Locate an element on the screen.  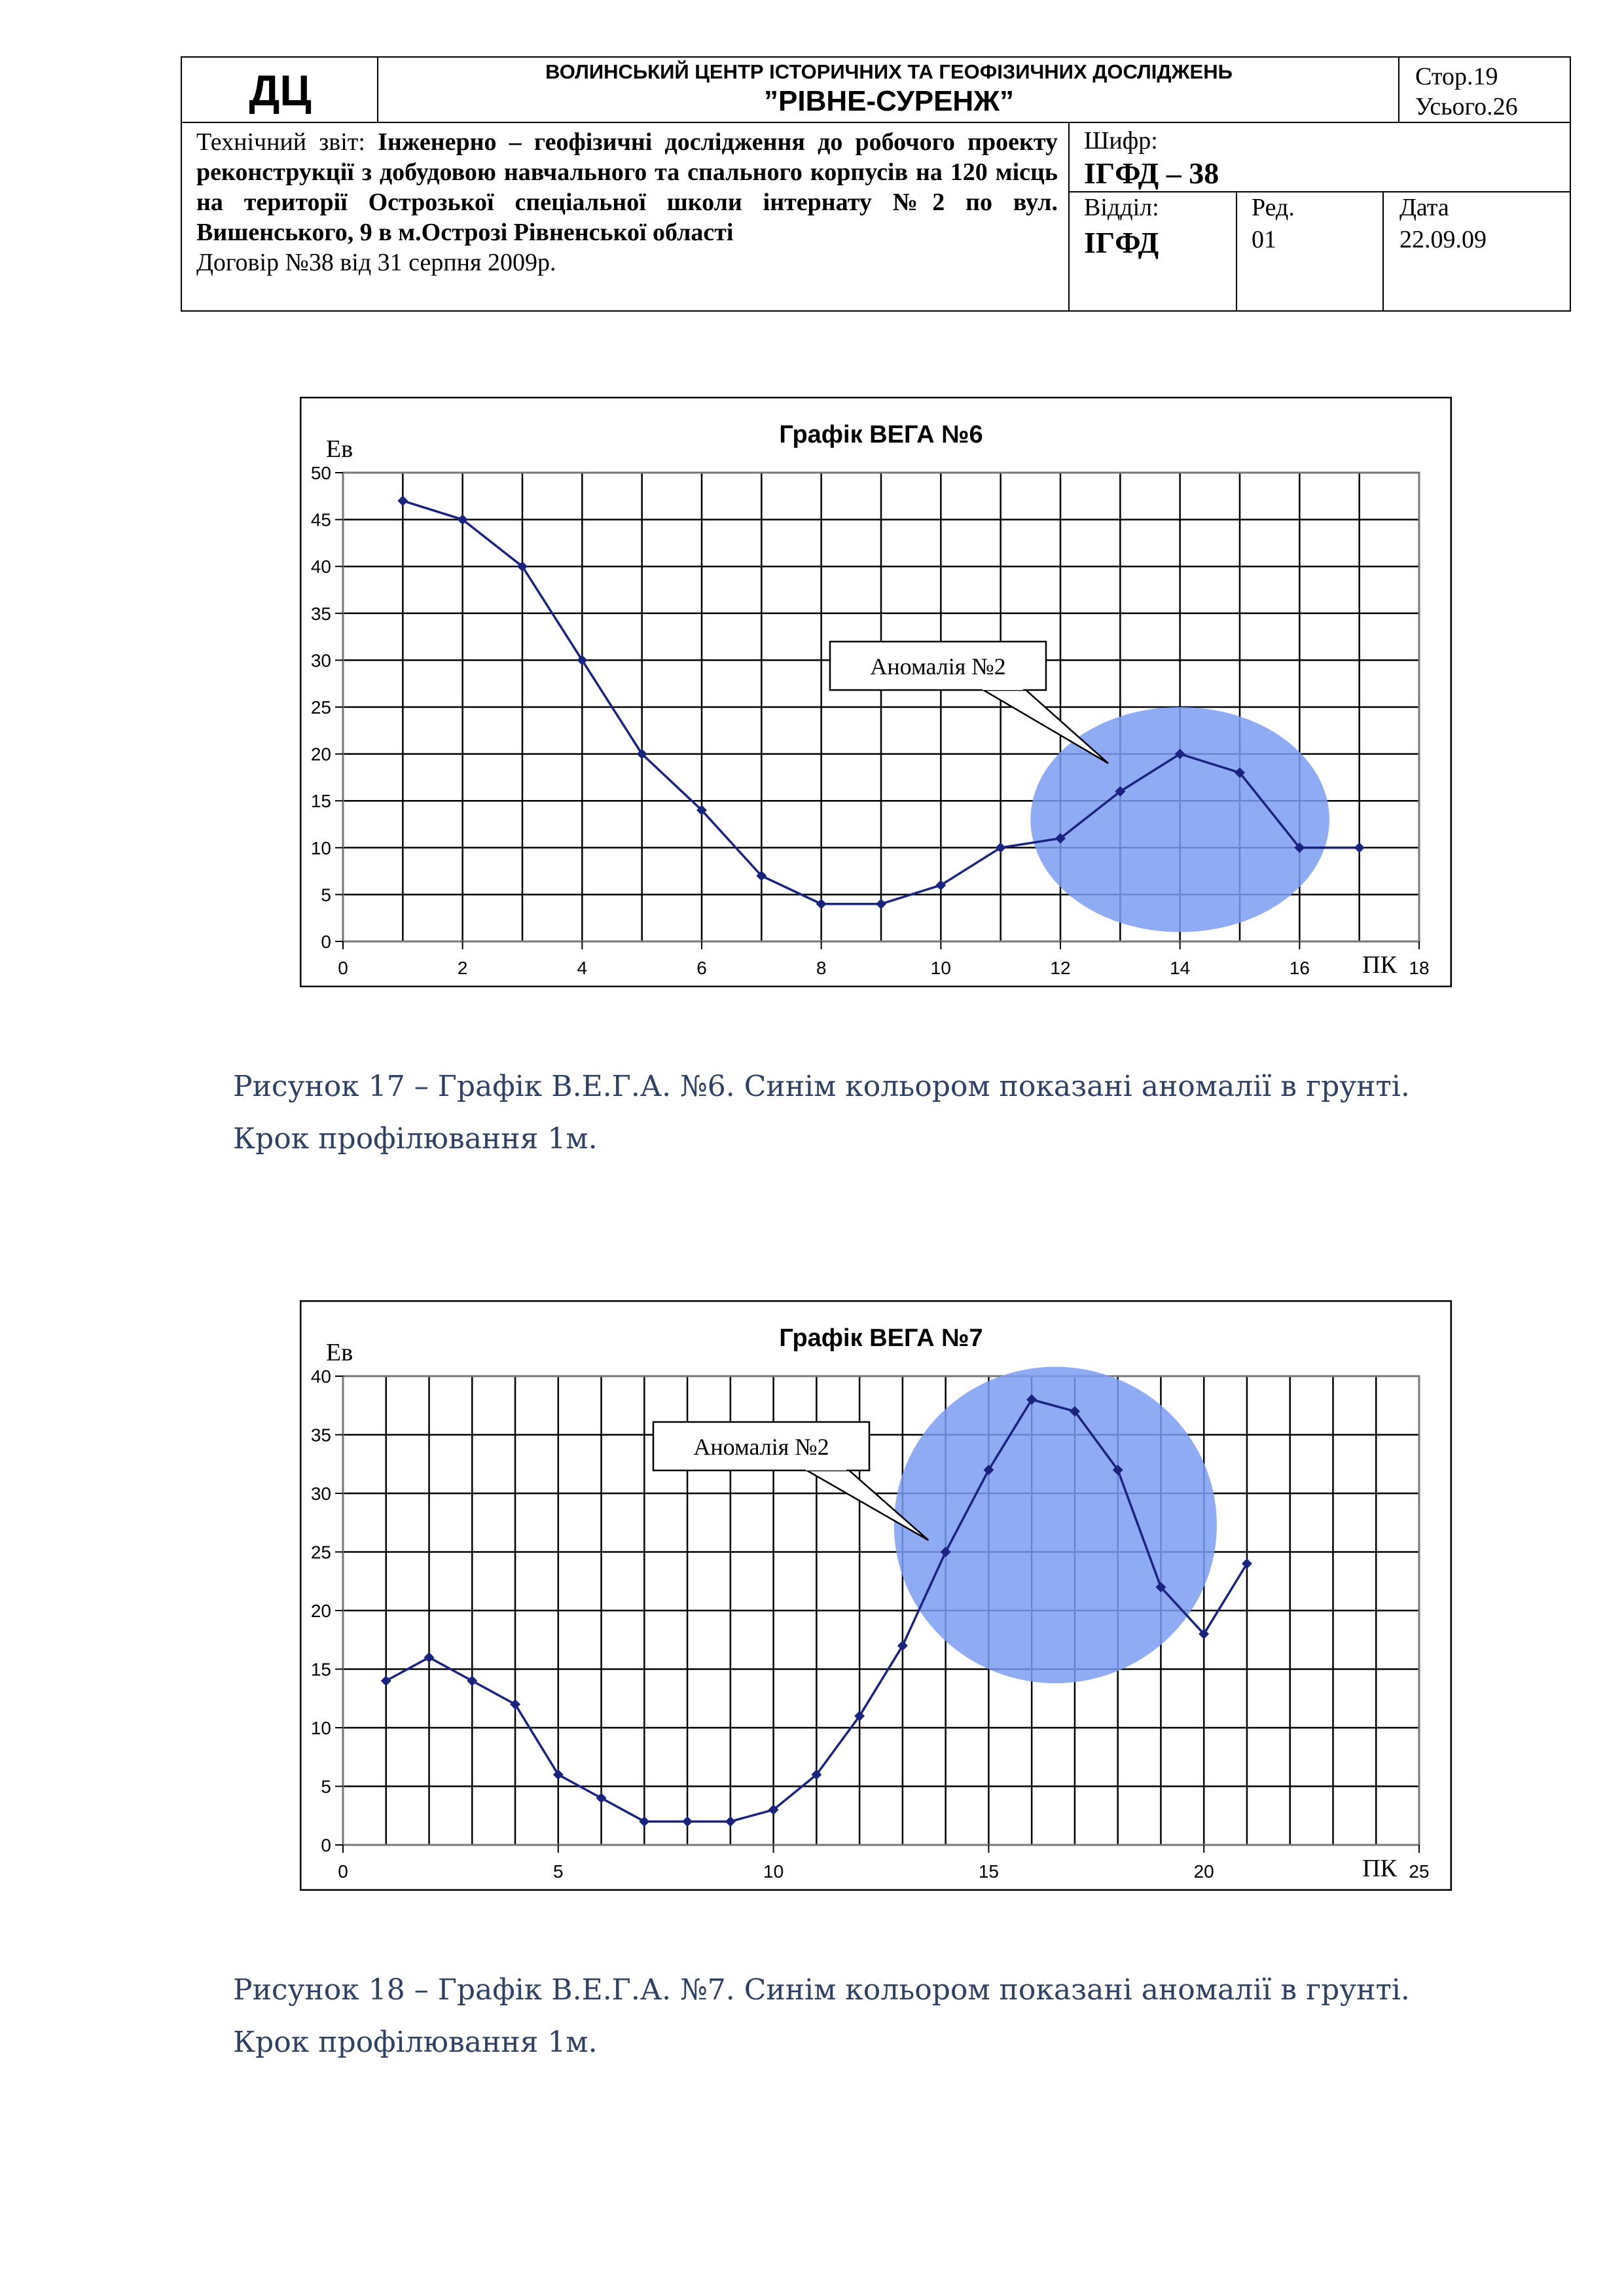
code-value: ІГФД – 38 is located at coordinates (1151, 173).